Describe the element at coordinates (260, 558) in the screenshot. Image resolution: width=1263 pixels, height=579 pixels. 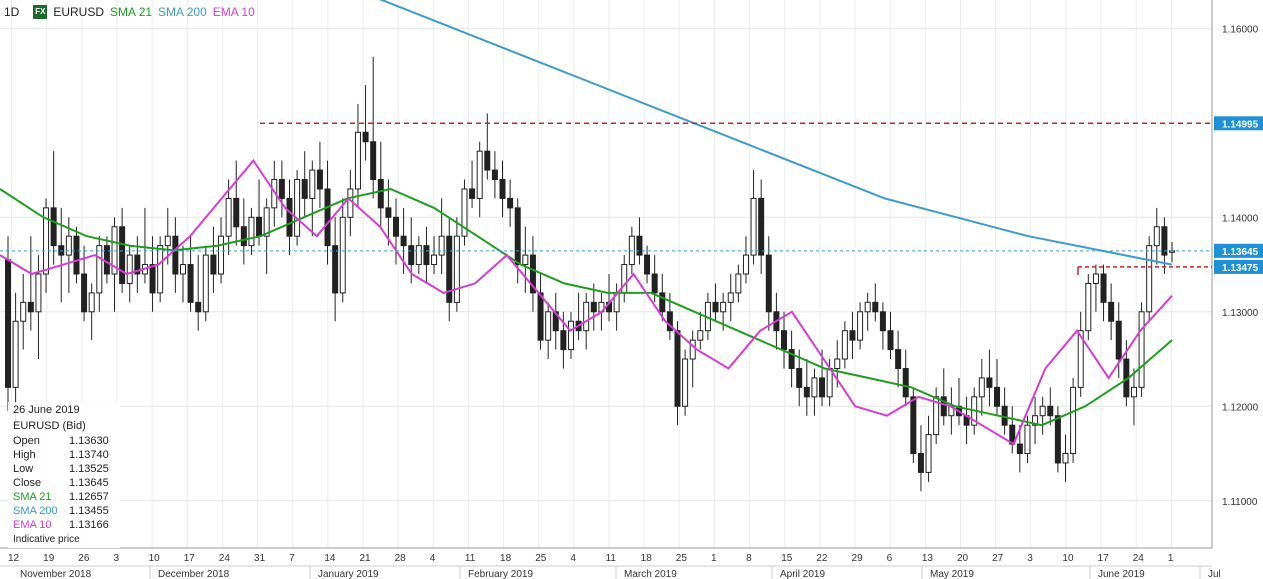
I see `x-day-label: 31` at that location.